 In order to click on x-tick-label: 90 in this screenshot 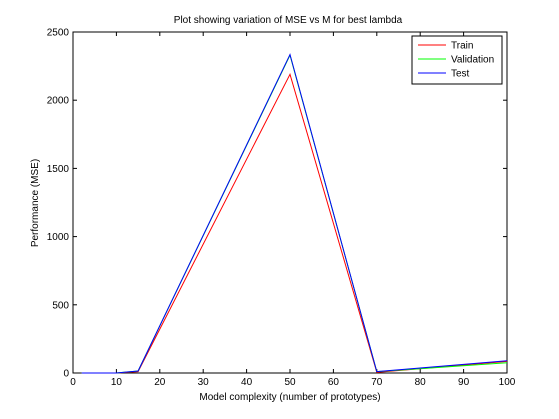, I will do `click(464, 382)`.